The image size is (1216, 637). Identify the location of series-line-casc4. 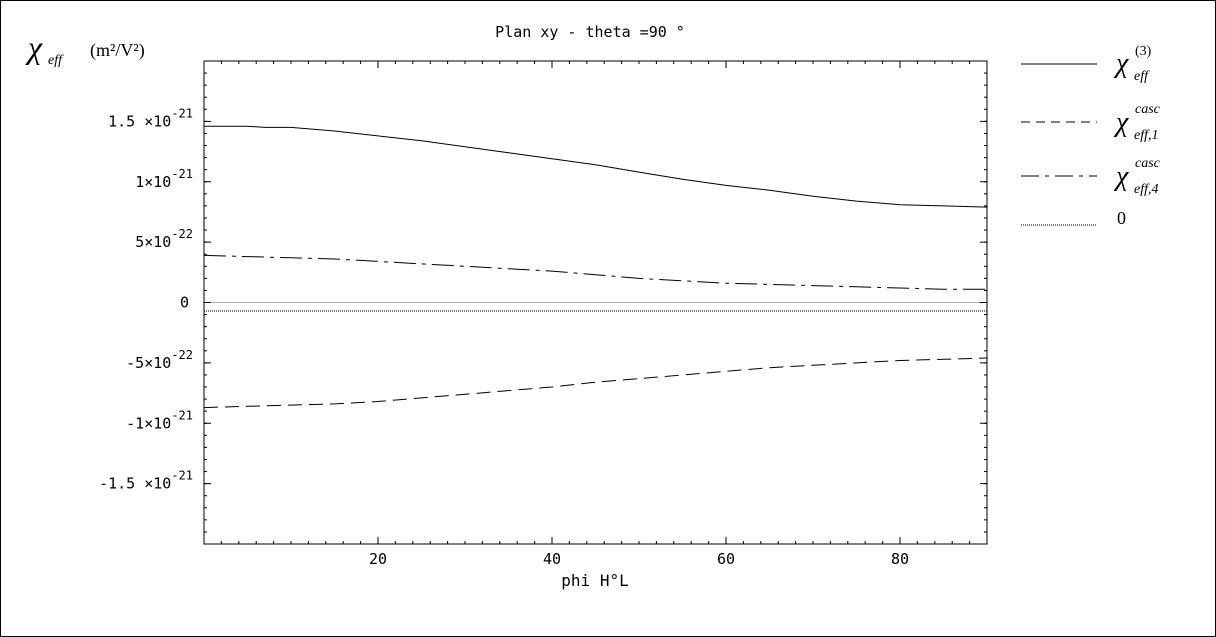
(595, 272).